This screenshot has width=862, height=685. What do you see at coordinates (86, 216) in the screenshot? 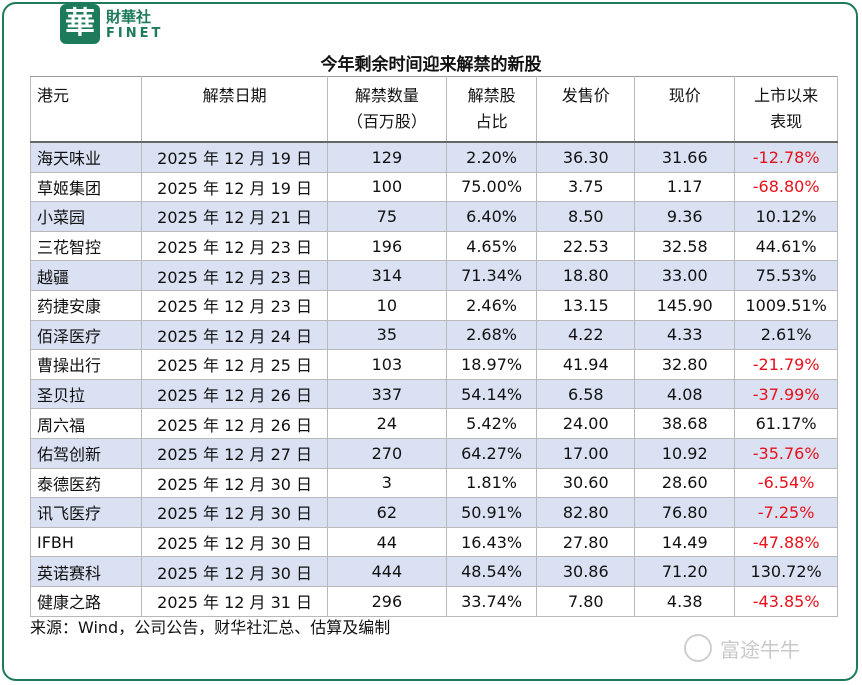
I see `cell-name: 小菜园` at bounding box center [86, 216].